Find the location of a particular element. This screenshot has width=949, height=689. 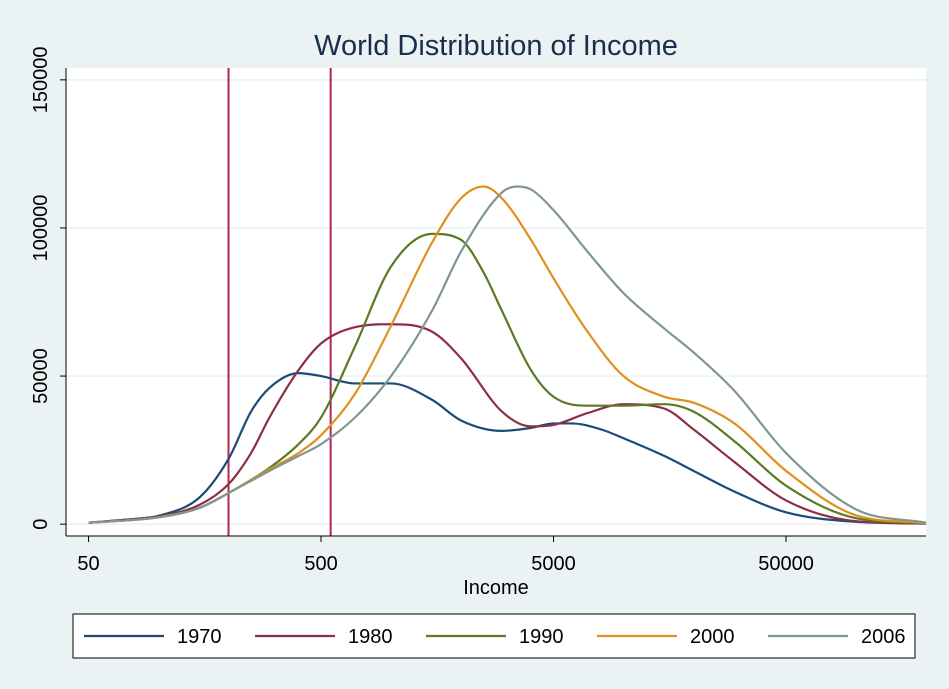

x-tick-label: 50 is located at coordinates (88, 564).